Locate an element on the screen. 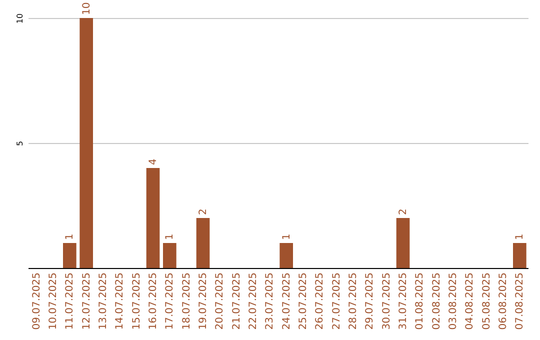 The height and width of the screenshot is (340, 540). x-tick-label: 21.07.2025 is located at coordinates (236, 301).